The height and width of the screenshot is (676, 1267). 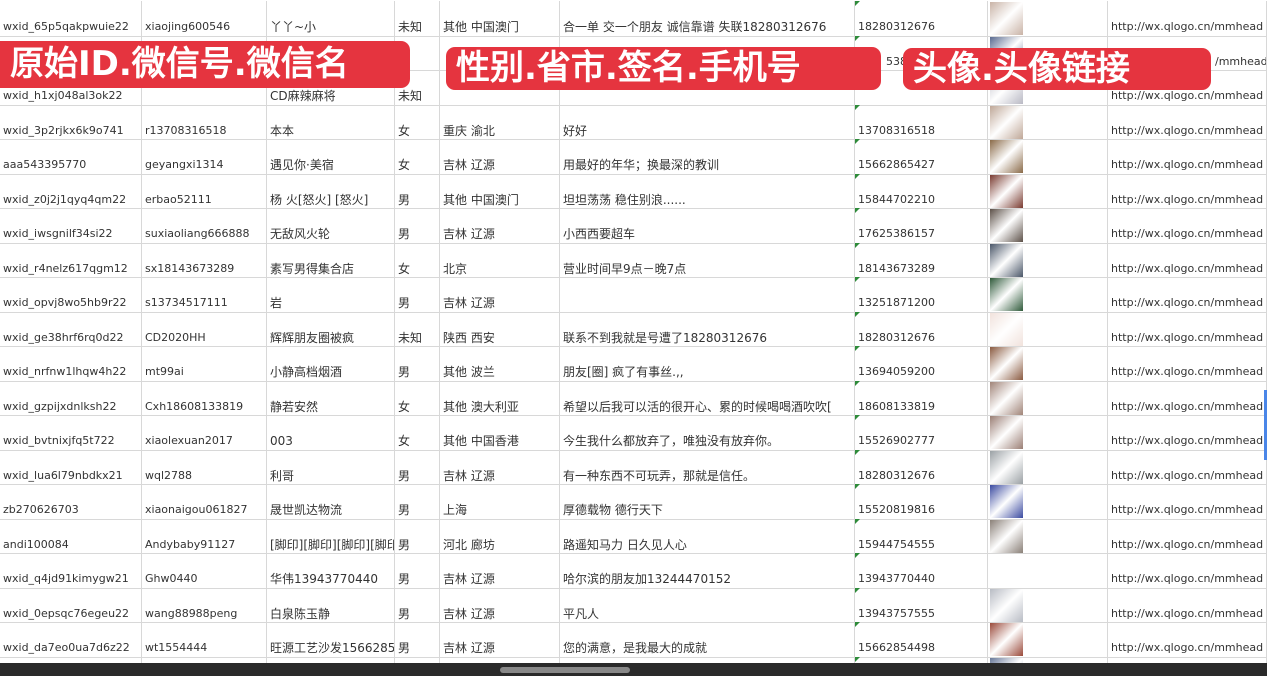 I want to click on cell-wechat-id: Ghw0440, so click(x=204, y=570).